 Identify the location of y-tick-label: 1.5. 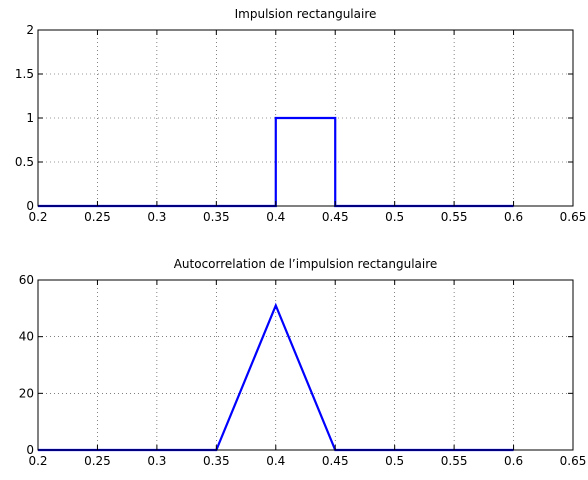
(24, 74).